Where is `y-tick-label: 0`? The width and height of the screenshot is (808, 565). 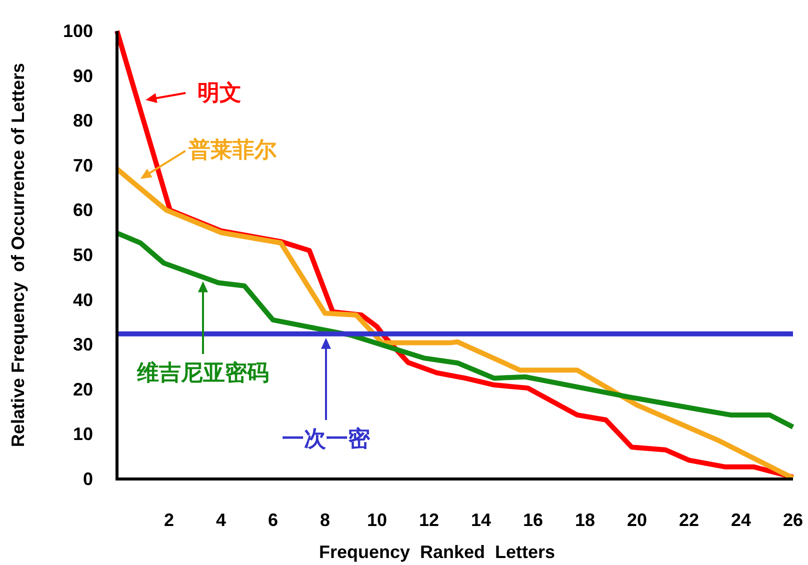
y-tick-label: 0 is located at coordinates (87, 479).